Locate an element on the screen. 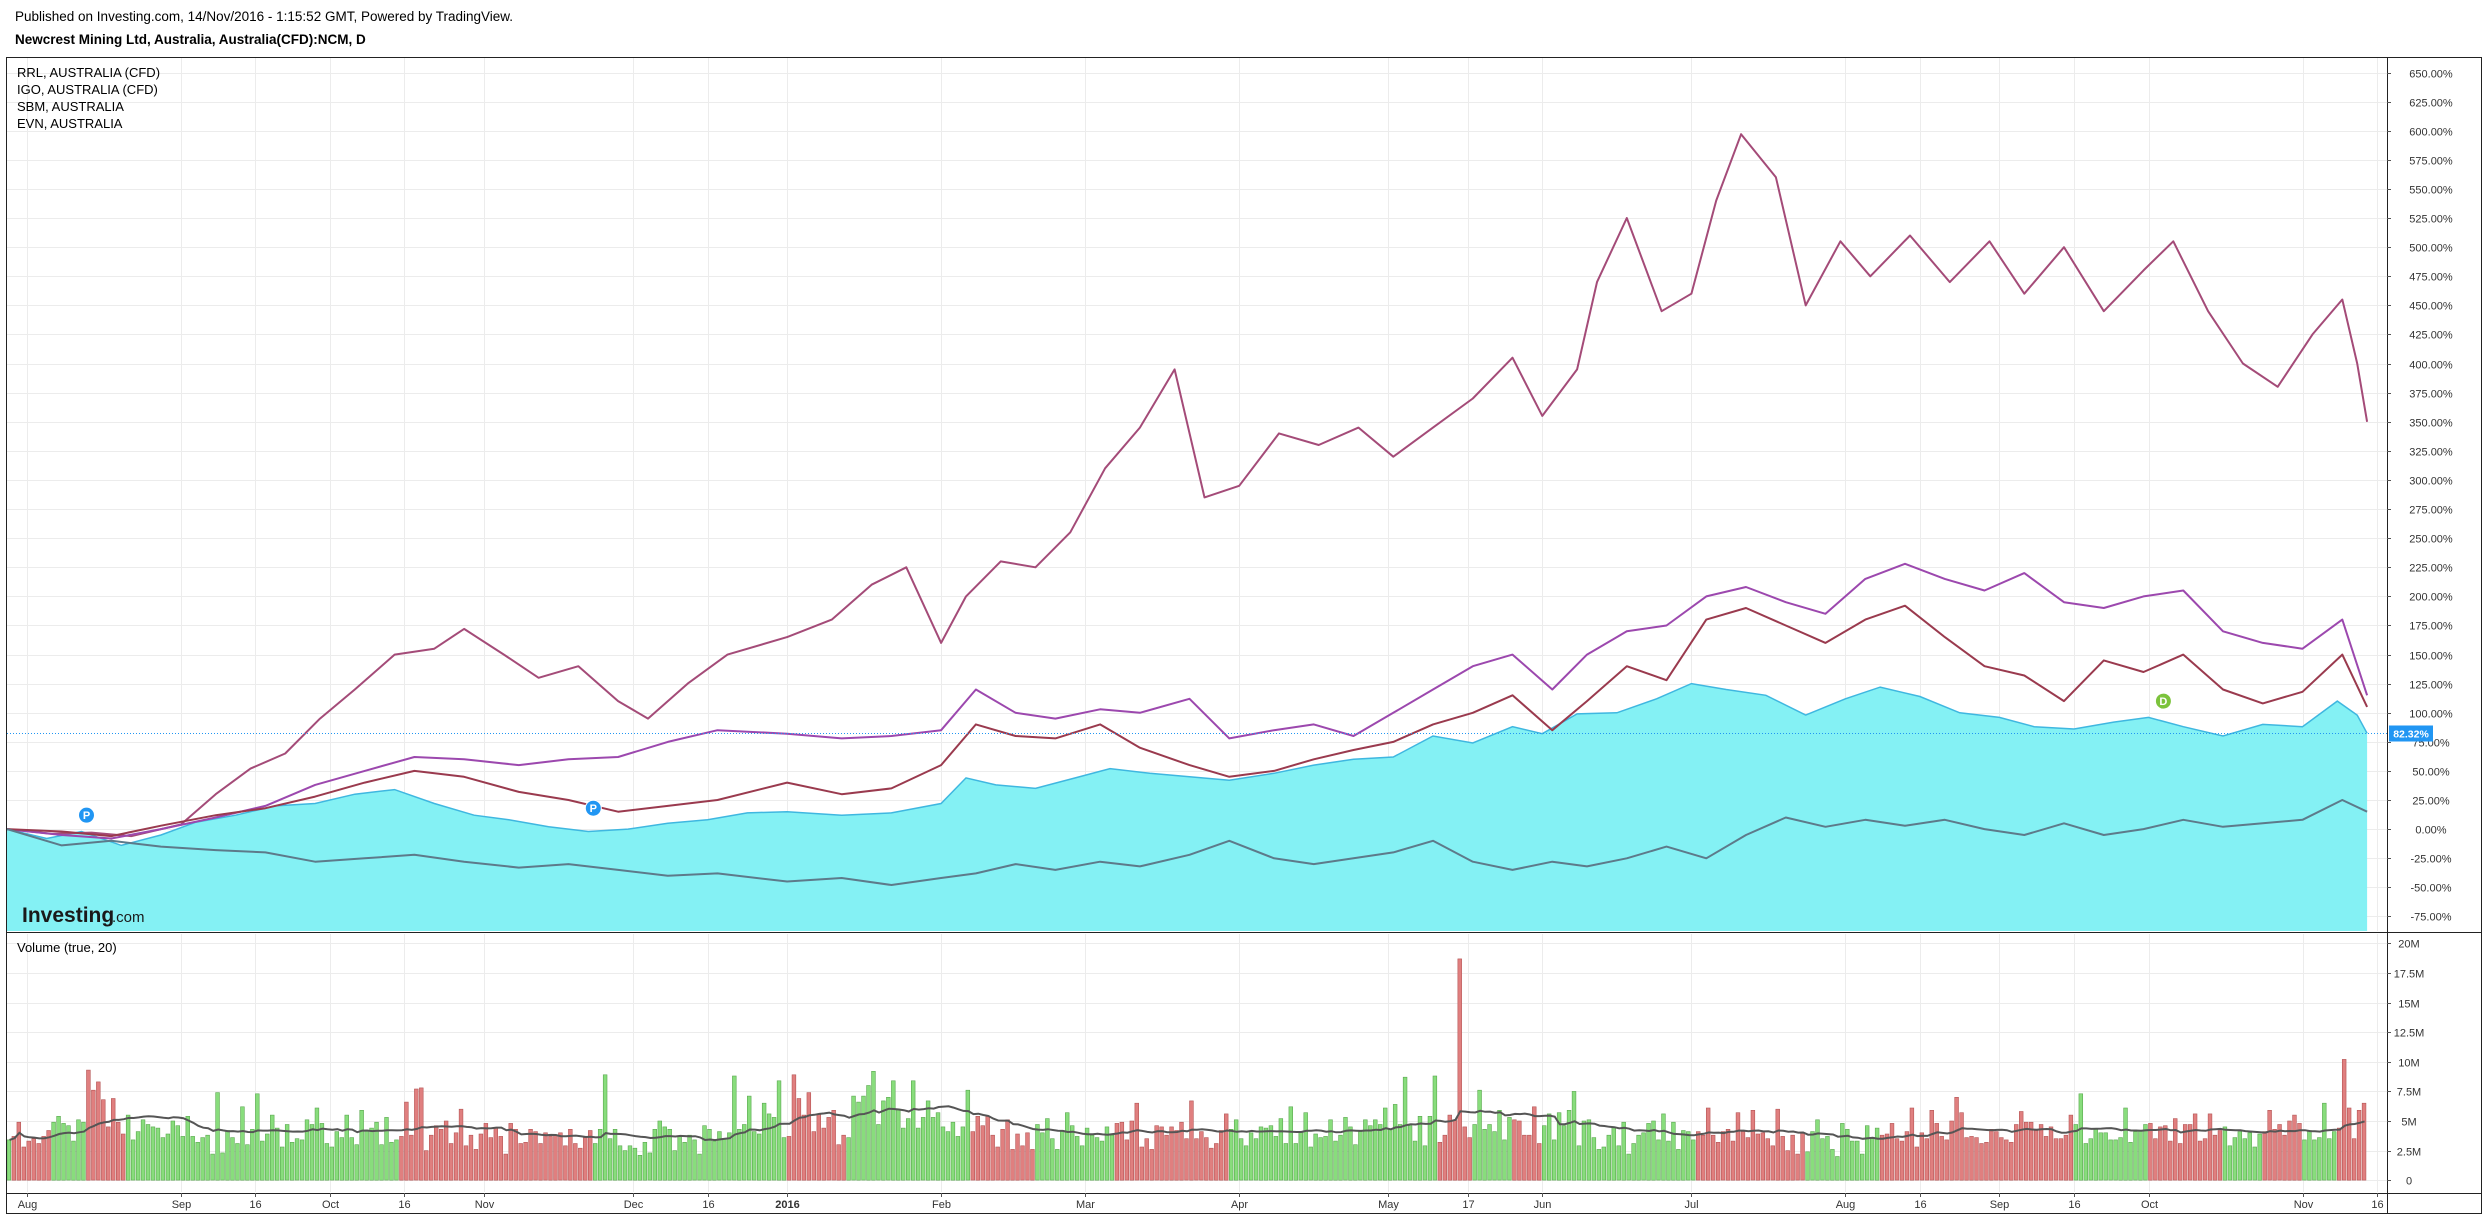  legend-item-rrl: RRL, AUSTRALIA (CFD) is located at coordinates (88, 72).